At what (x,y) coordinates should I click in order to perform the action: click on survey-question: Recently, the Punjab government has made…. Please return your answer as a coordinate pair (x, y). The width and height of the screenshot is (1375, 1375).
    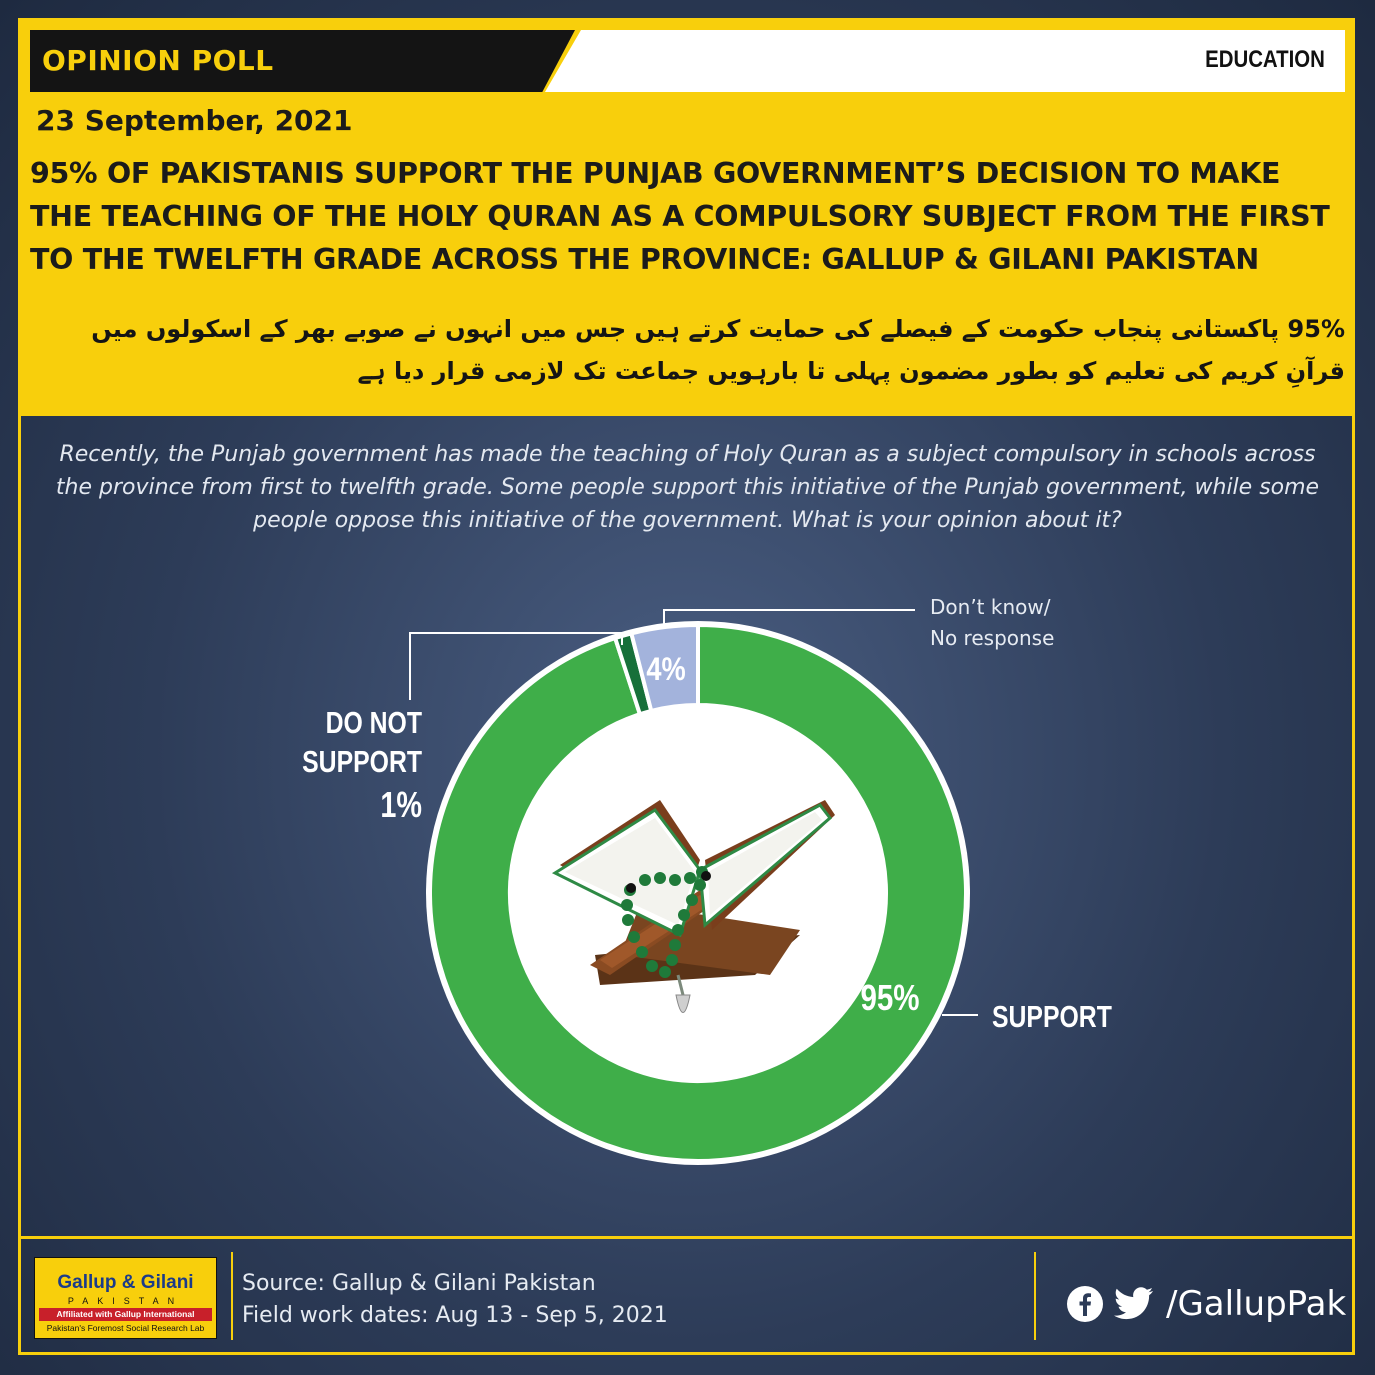
    Looking at the image, I should click on (687, 487).